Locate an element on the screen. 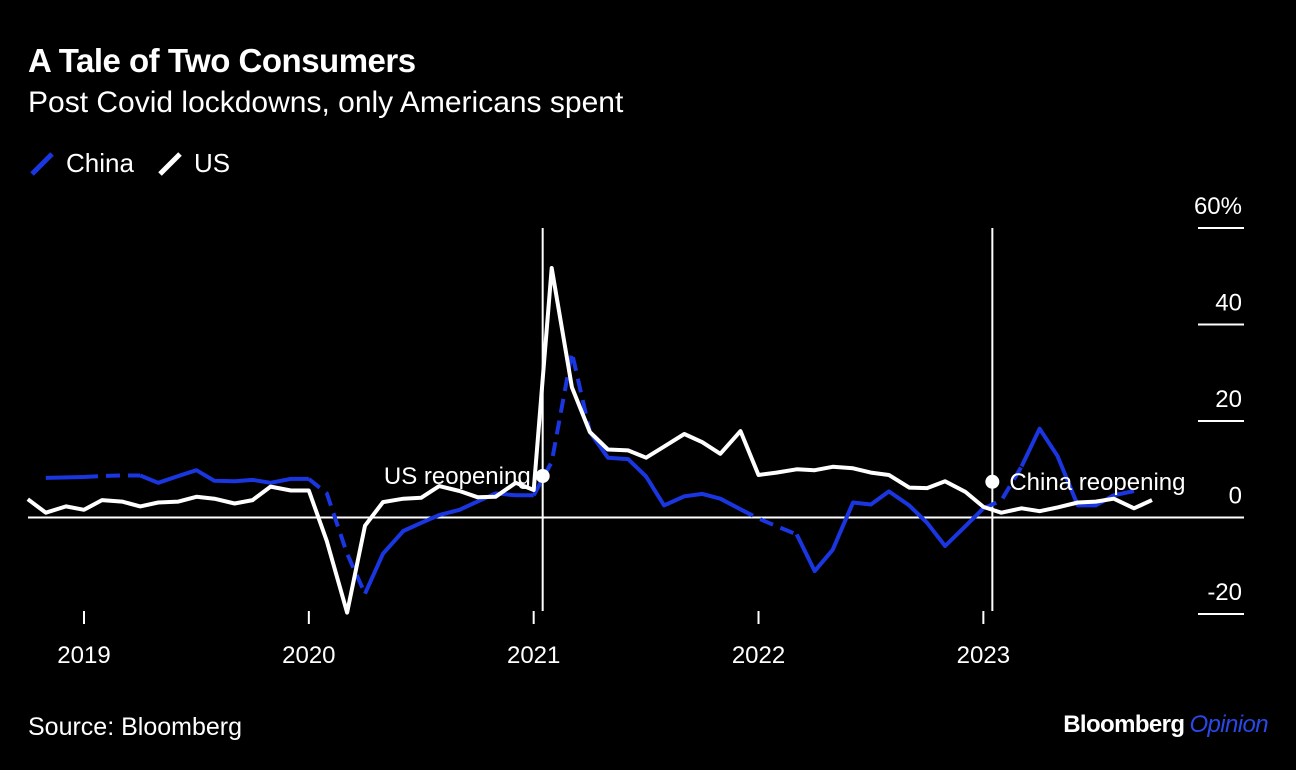 The image size is (1296, 770). y-tick-label: 20 is located at coordinates (1228, 399).